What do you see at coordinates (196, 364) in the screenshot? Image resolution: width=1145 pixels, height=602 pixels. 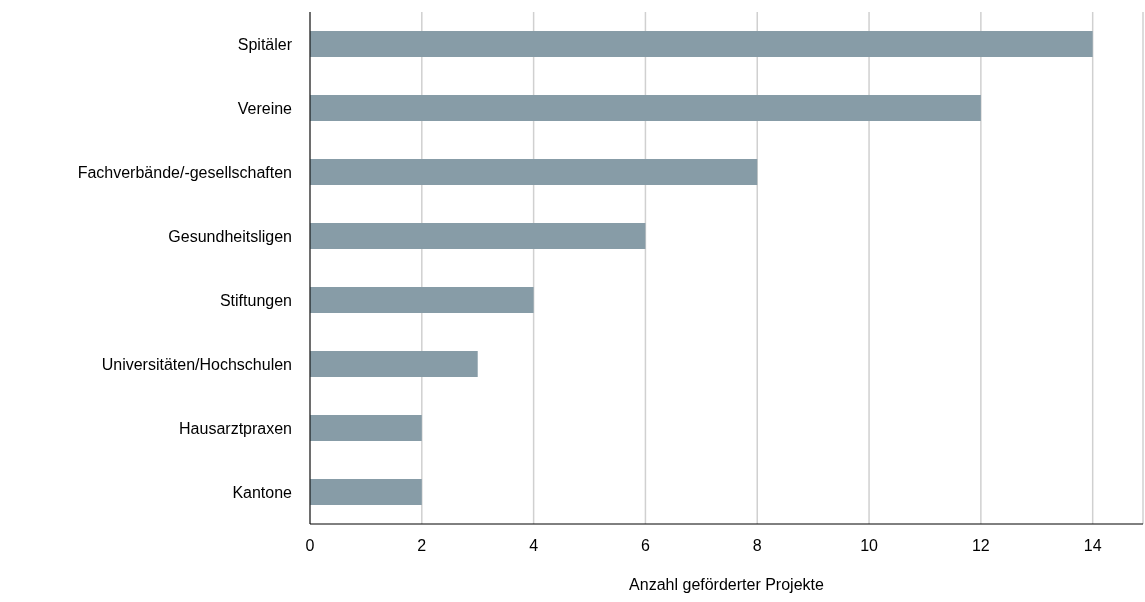 I see `y-tick-label: Universitäten/Hochschulen` at bounding box center [196, 364].